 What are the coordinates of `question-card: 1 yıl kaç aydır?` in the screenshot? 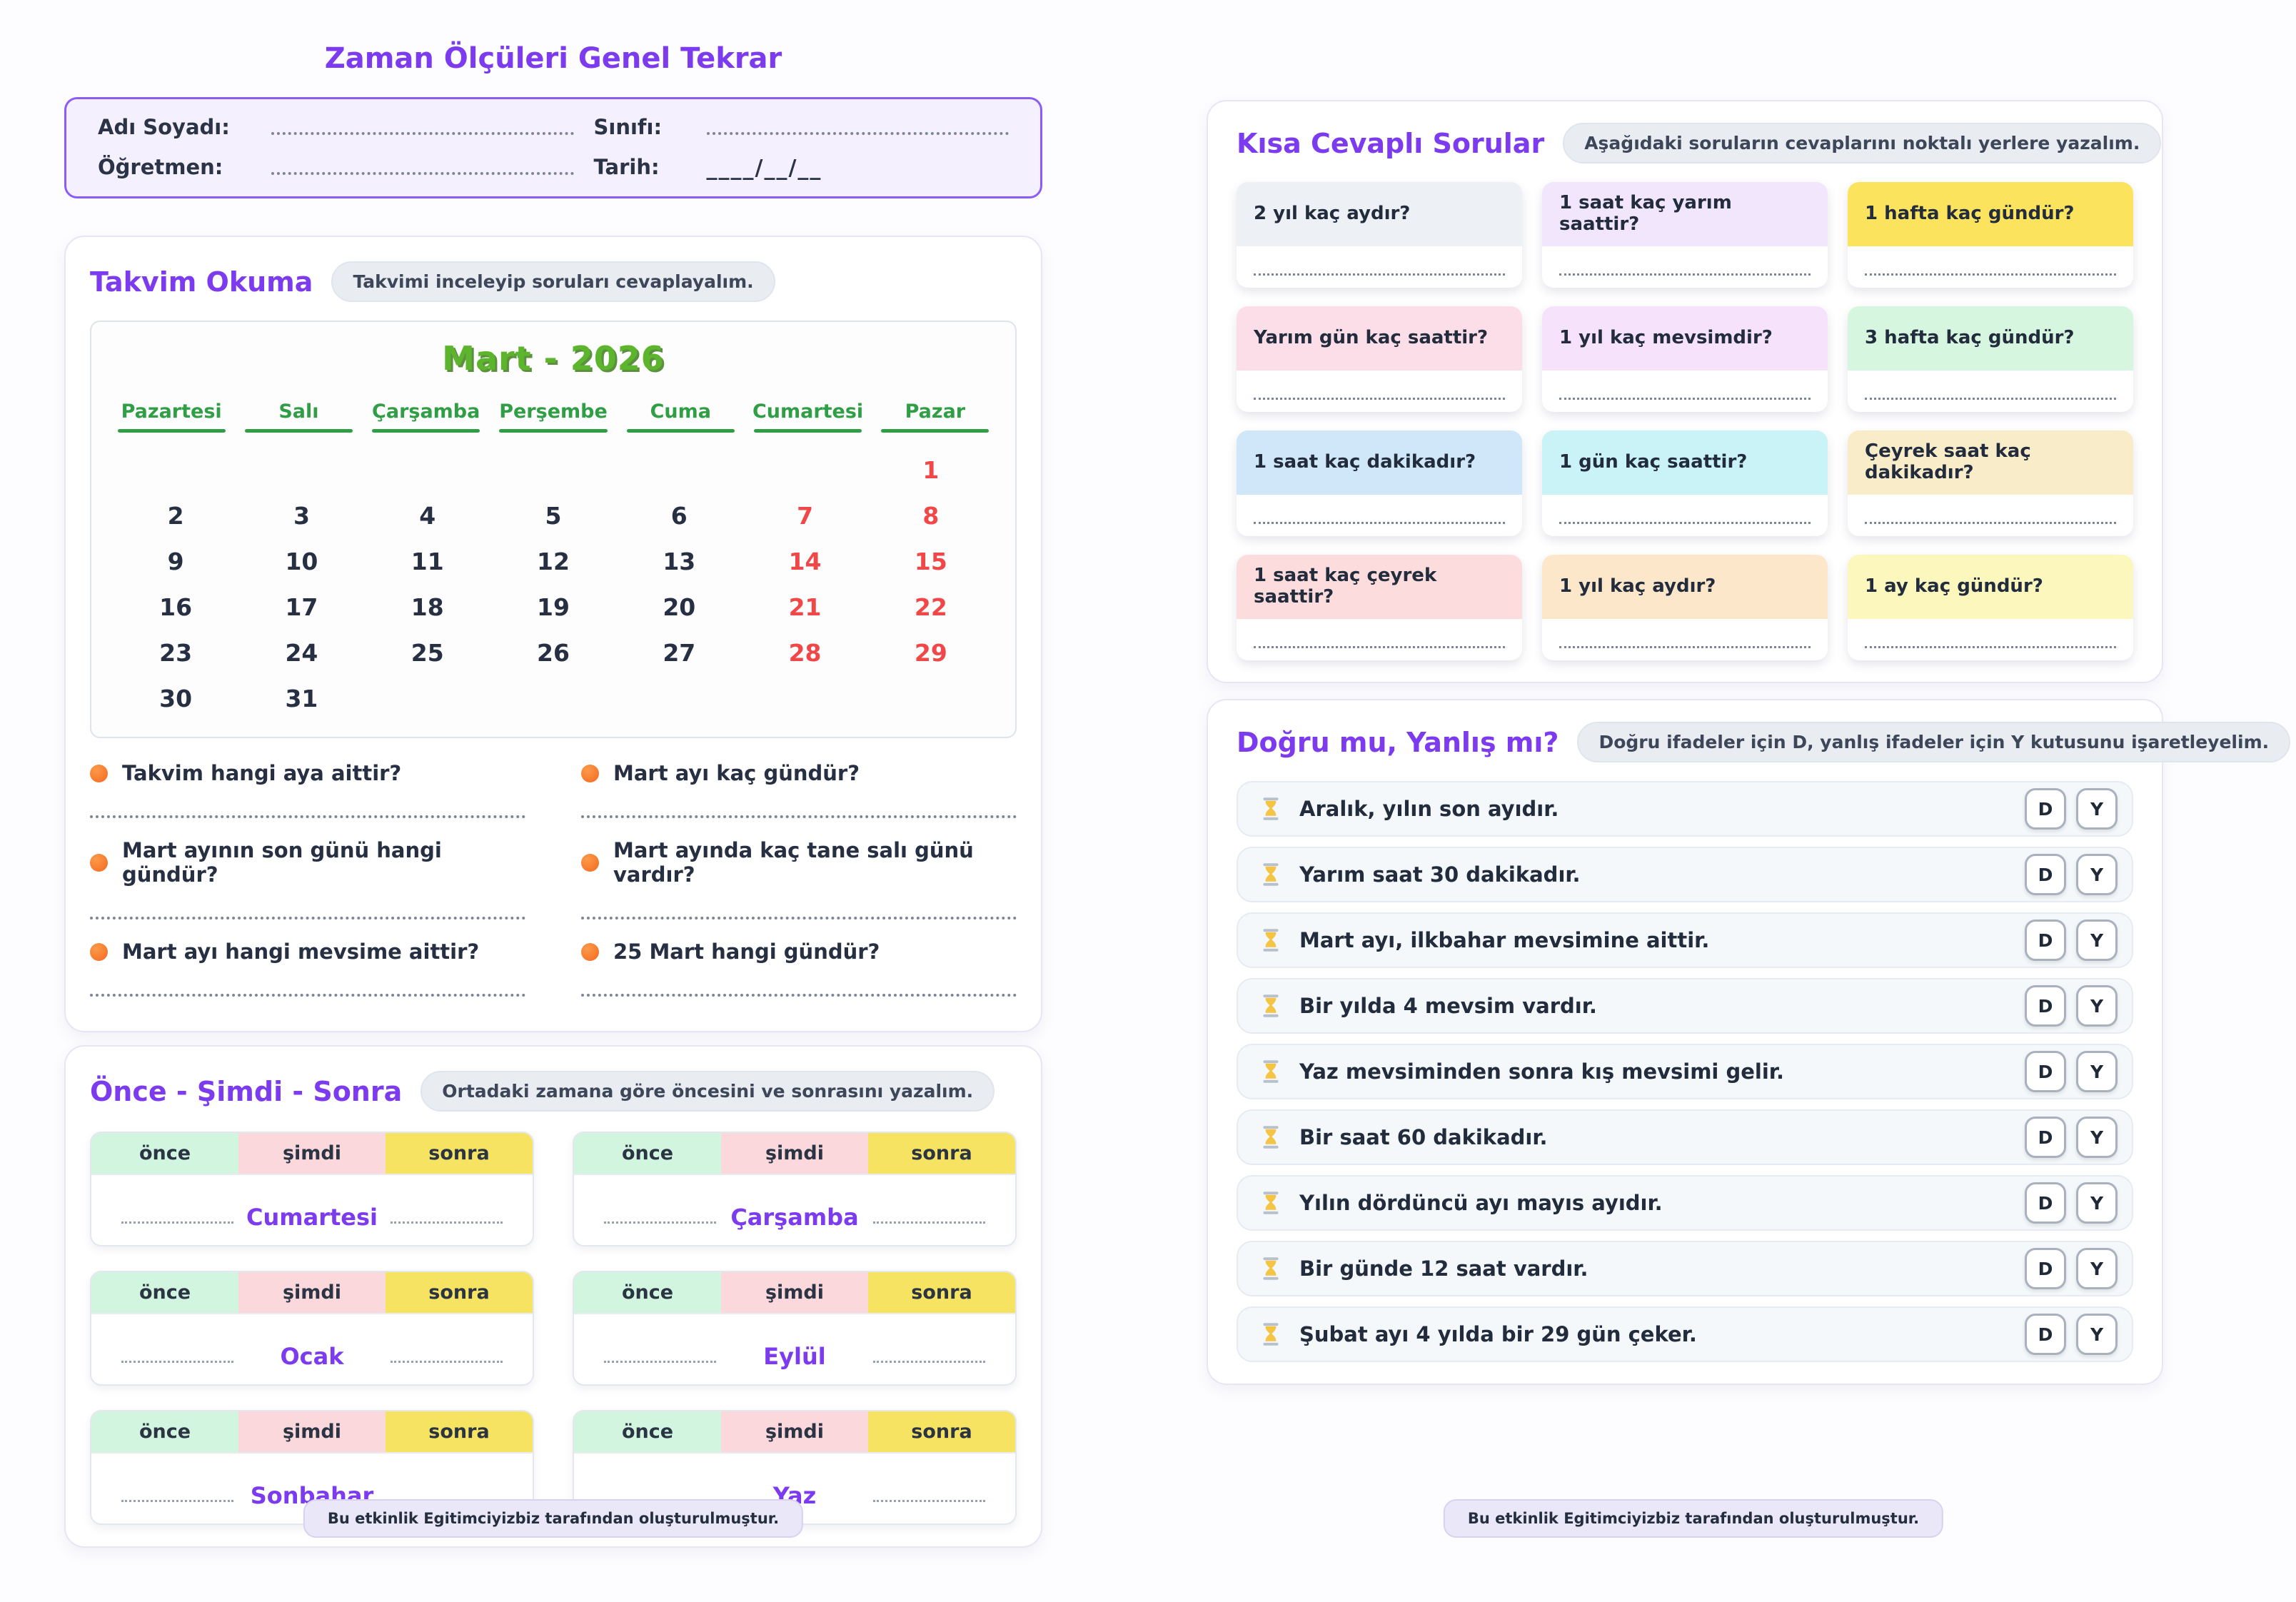 It's located at (1685, 607).